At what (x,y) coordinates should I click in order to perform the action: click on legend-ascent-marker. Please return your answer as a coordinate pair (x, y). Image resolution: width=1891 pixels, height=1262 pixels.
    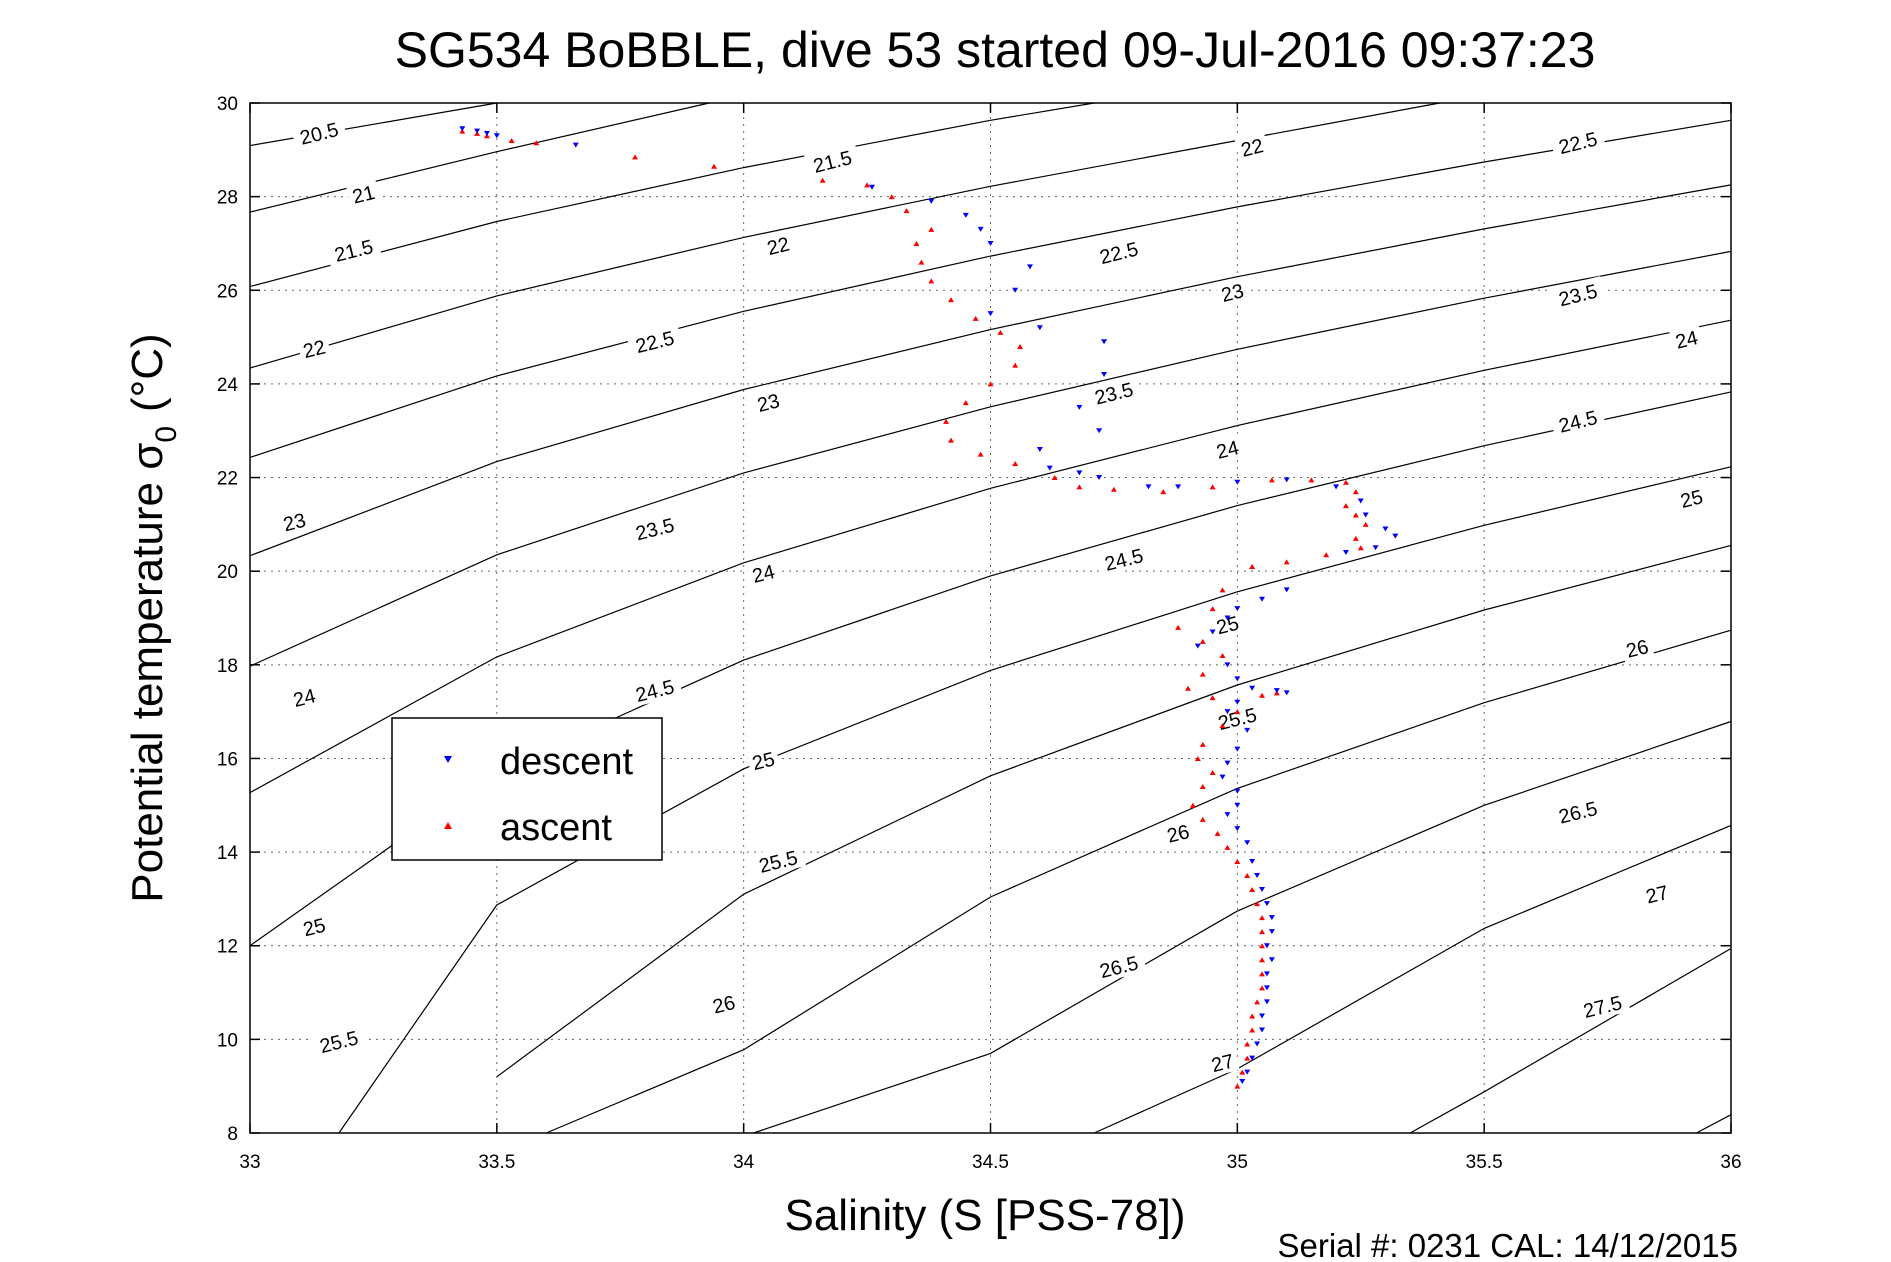
    Looking at the image, I should click on (448, 825).